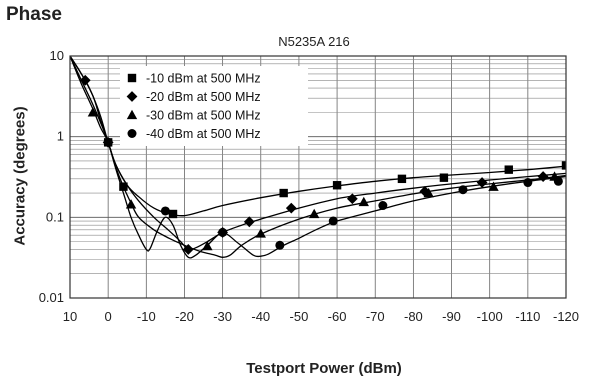 Image resolution: width=592 pixels, height=385 pixels. Describe the element at coordinates (57, 55) in the screenshot. I see `y-tick-label: 10` at that location.